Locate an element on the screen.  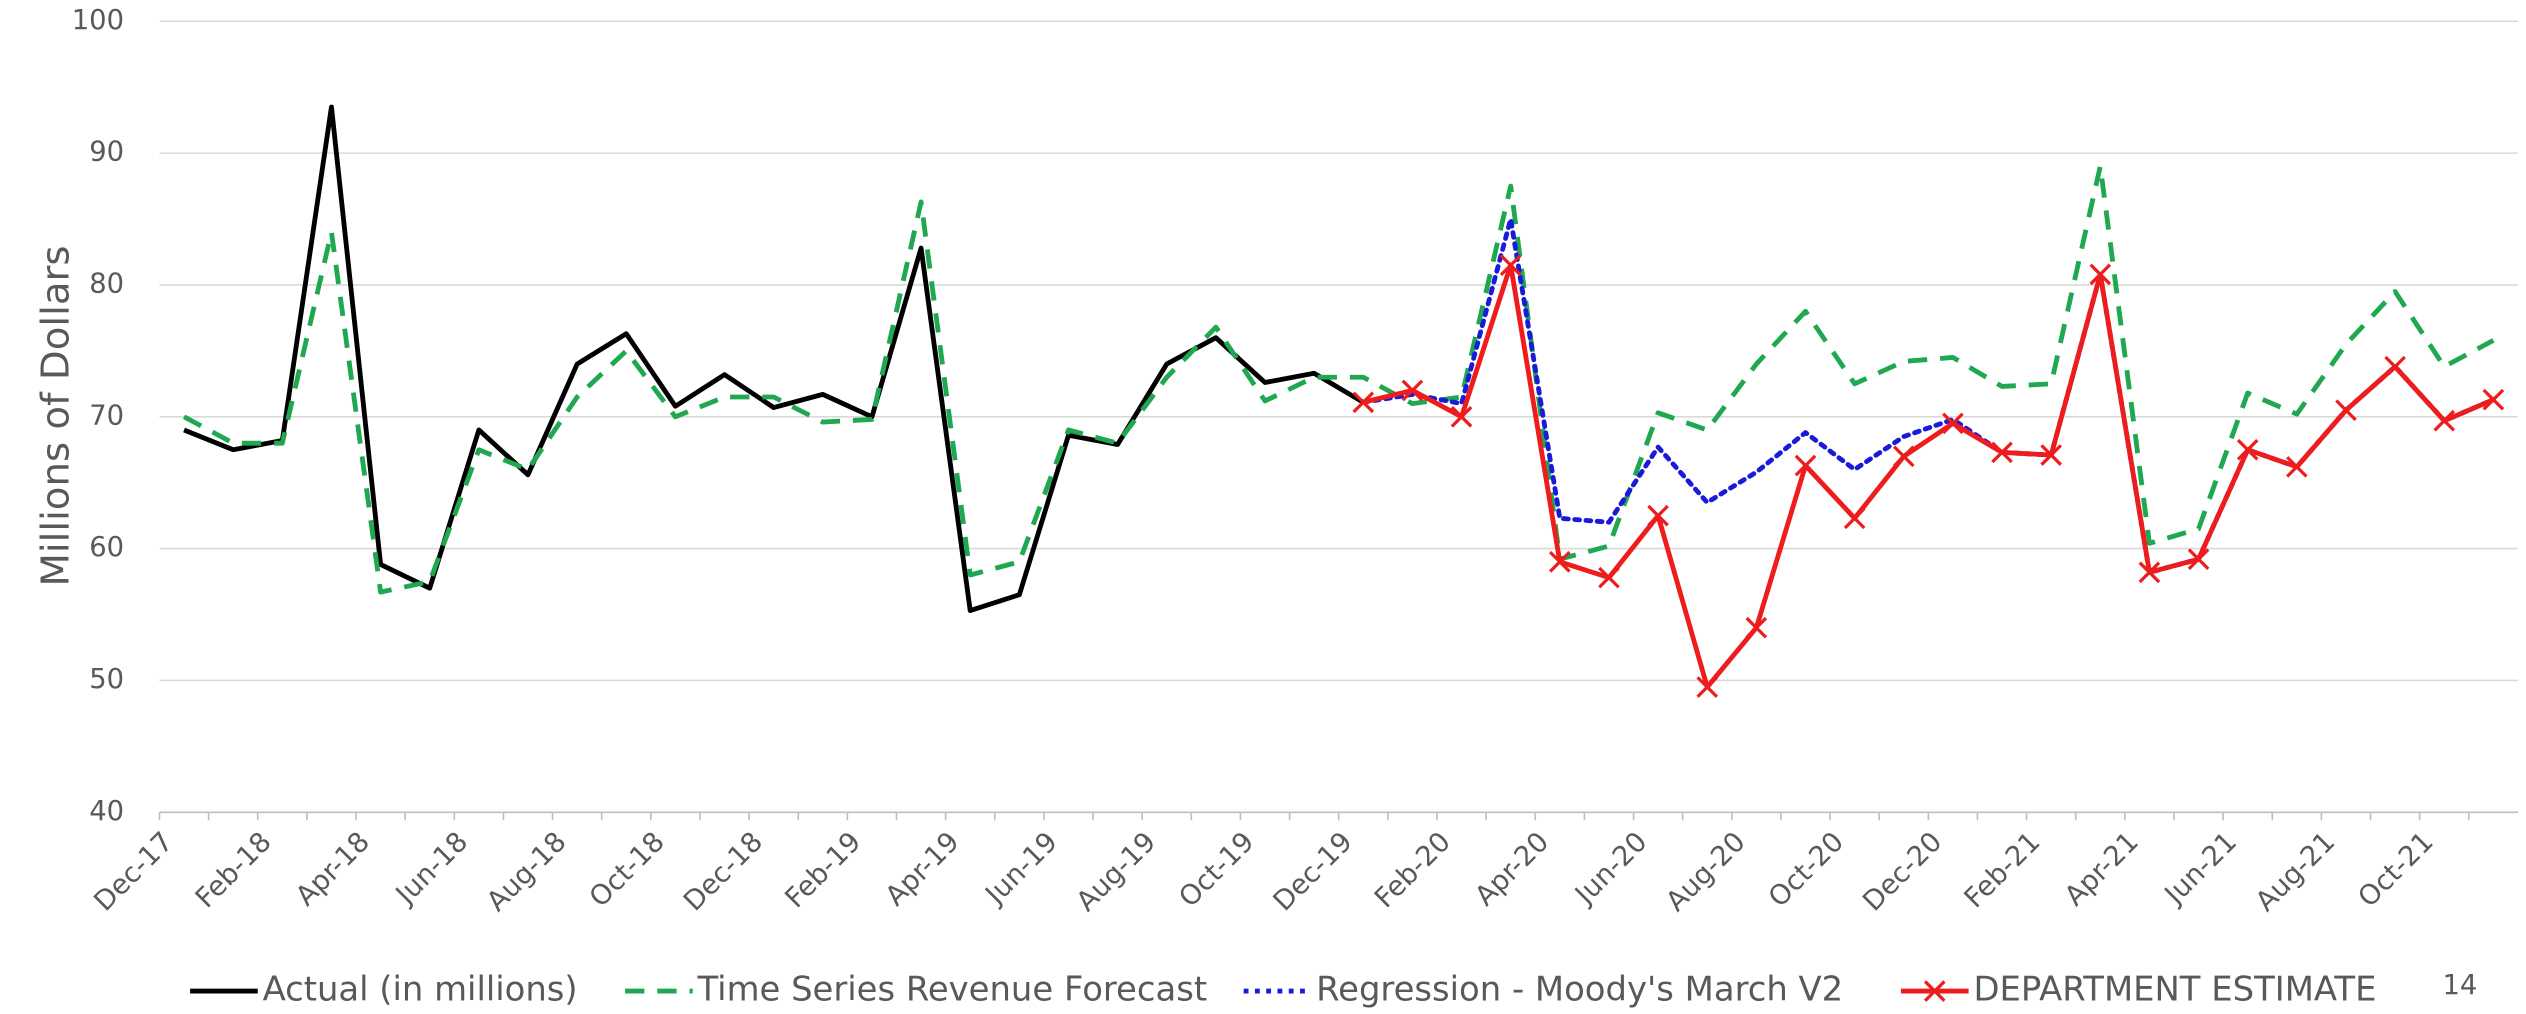
x-tick-label: Jun-19 is located at coordinates (1021, 868).